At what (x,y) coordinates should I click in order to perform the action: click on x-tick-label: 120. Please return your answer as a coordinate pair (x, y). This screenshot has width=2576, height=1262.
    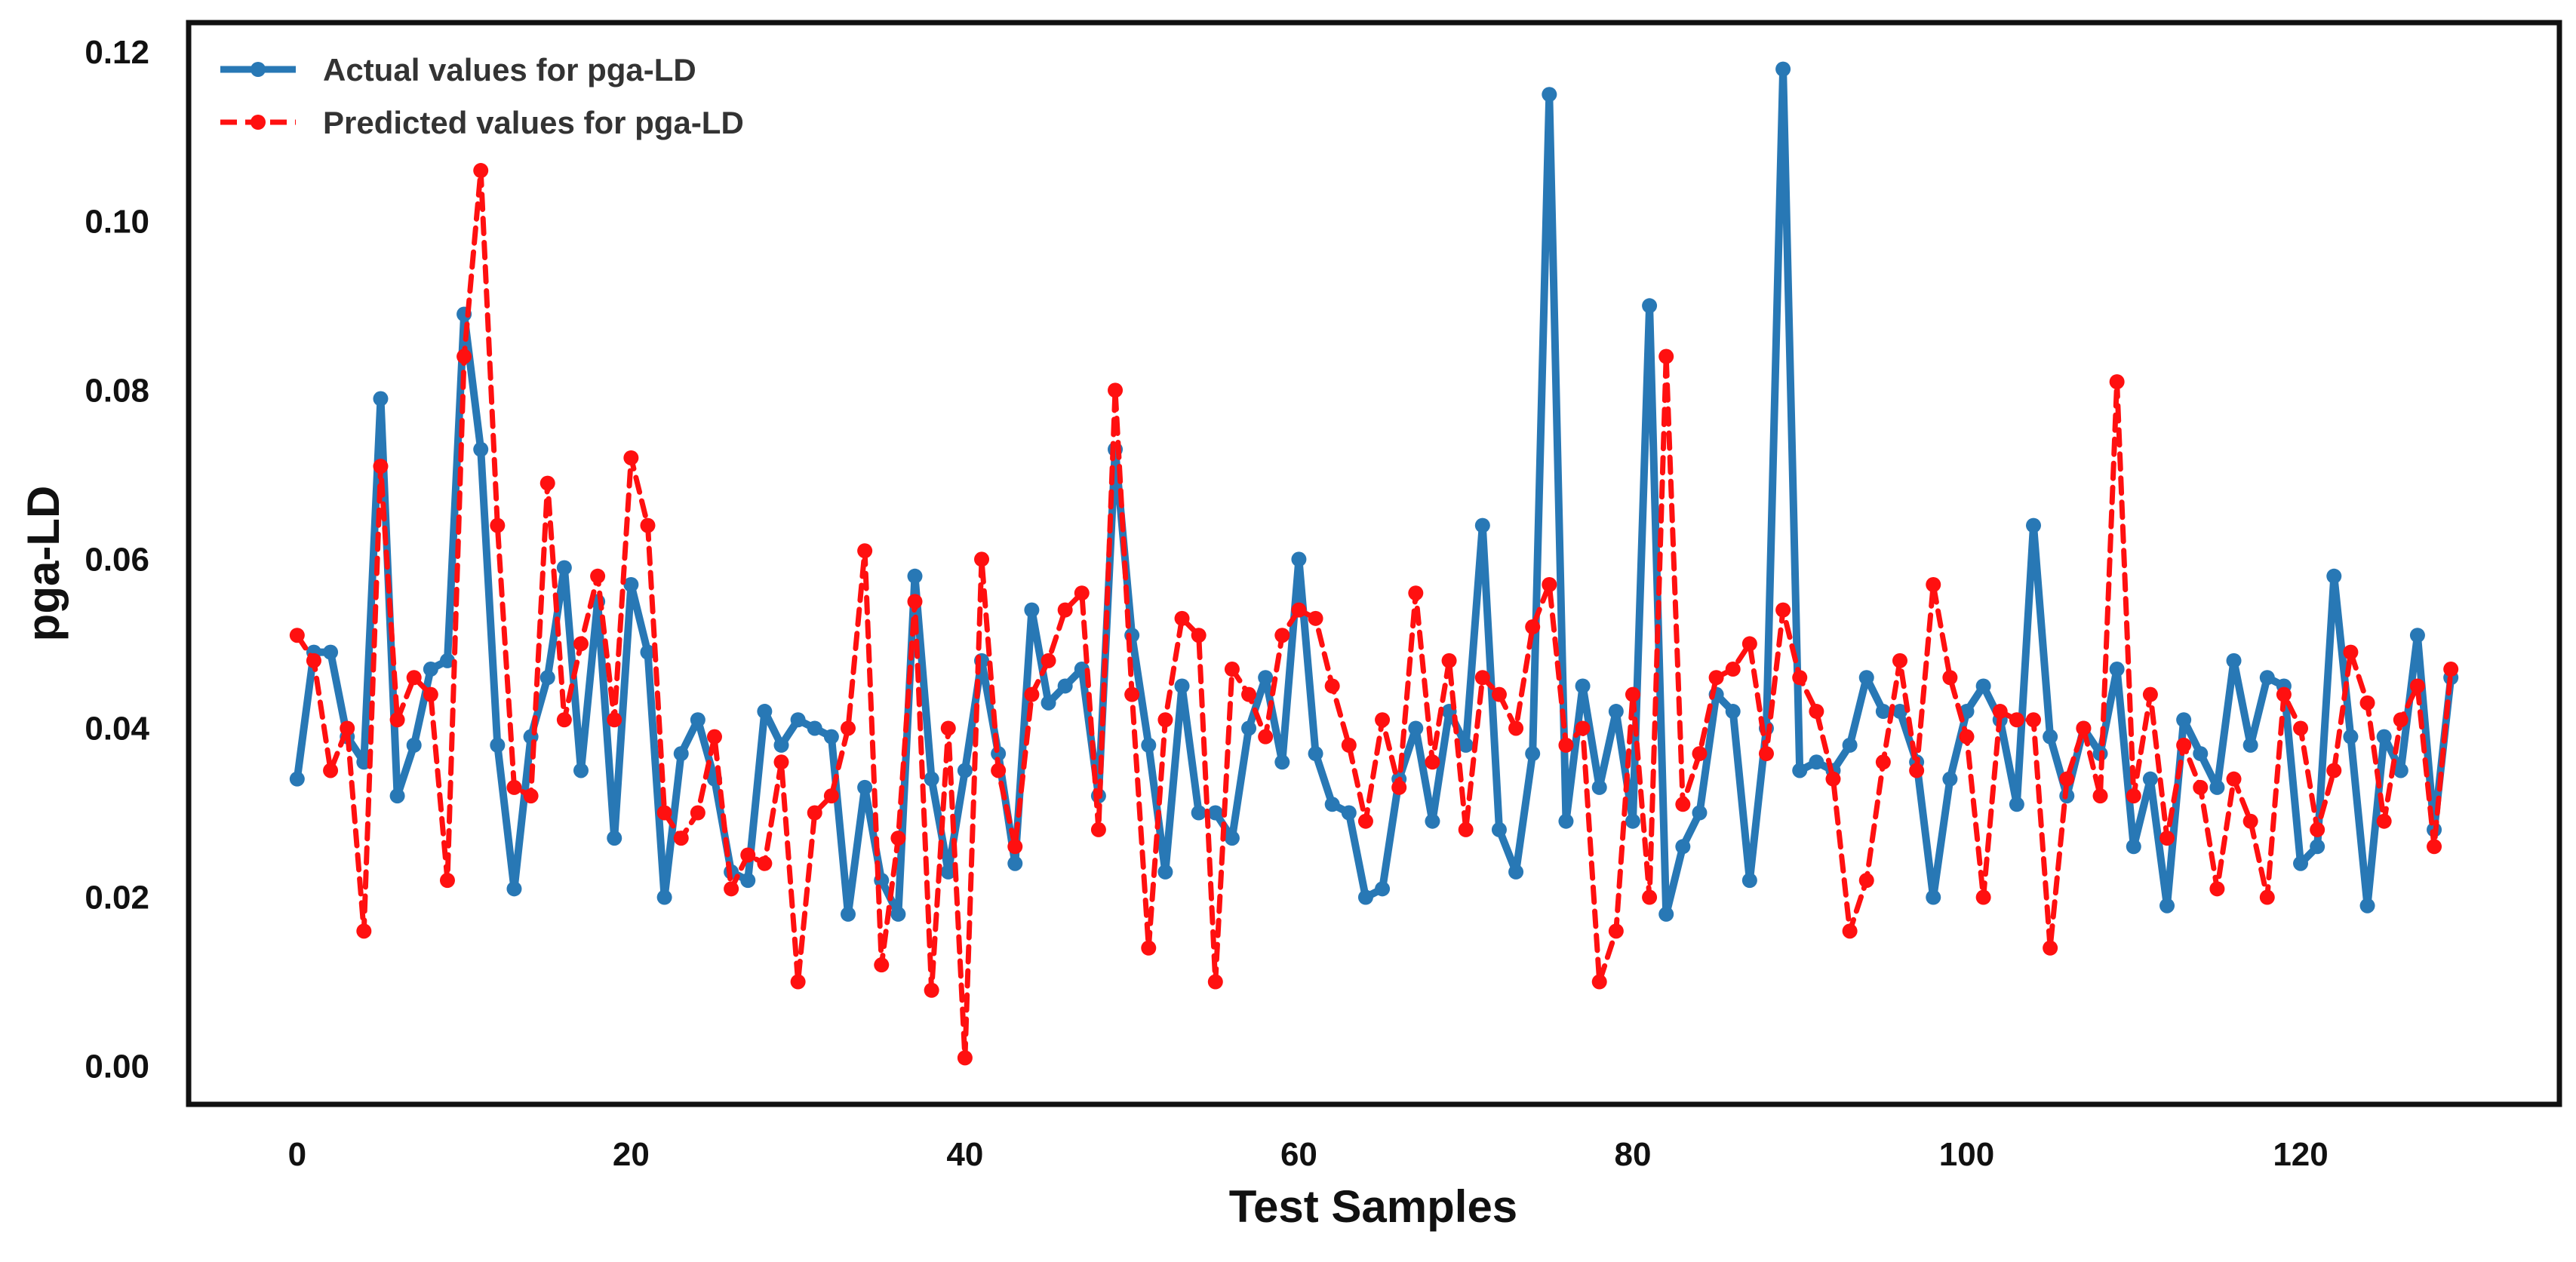
    Looking at the image, I should click on (2300, 1154).